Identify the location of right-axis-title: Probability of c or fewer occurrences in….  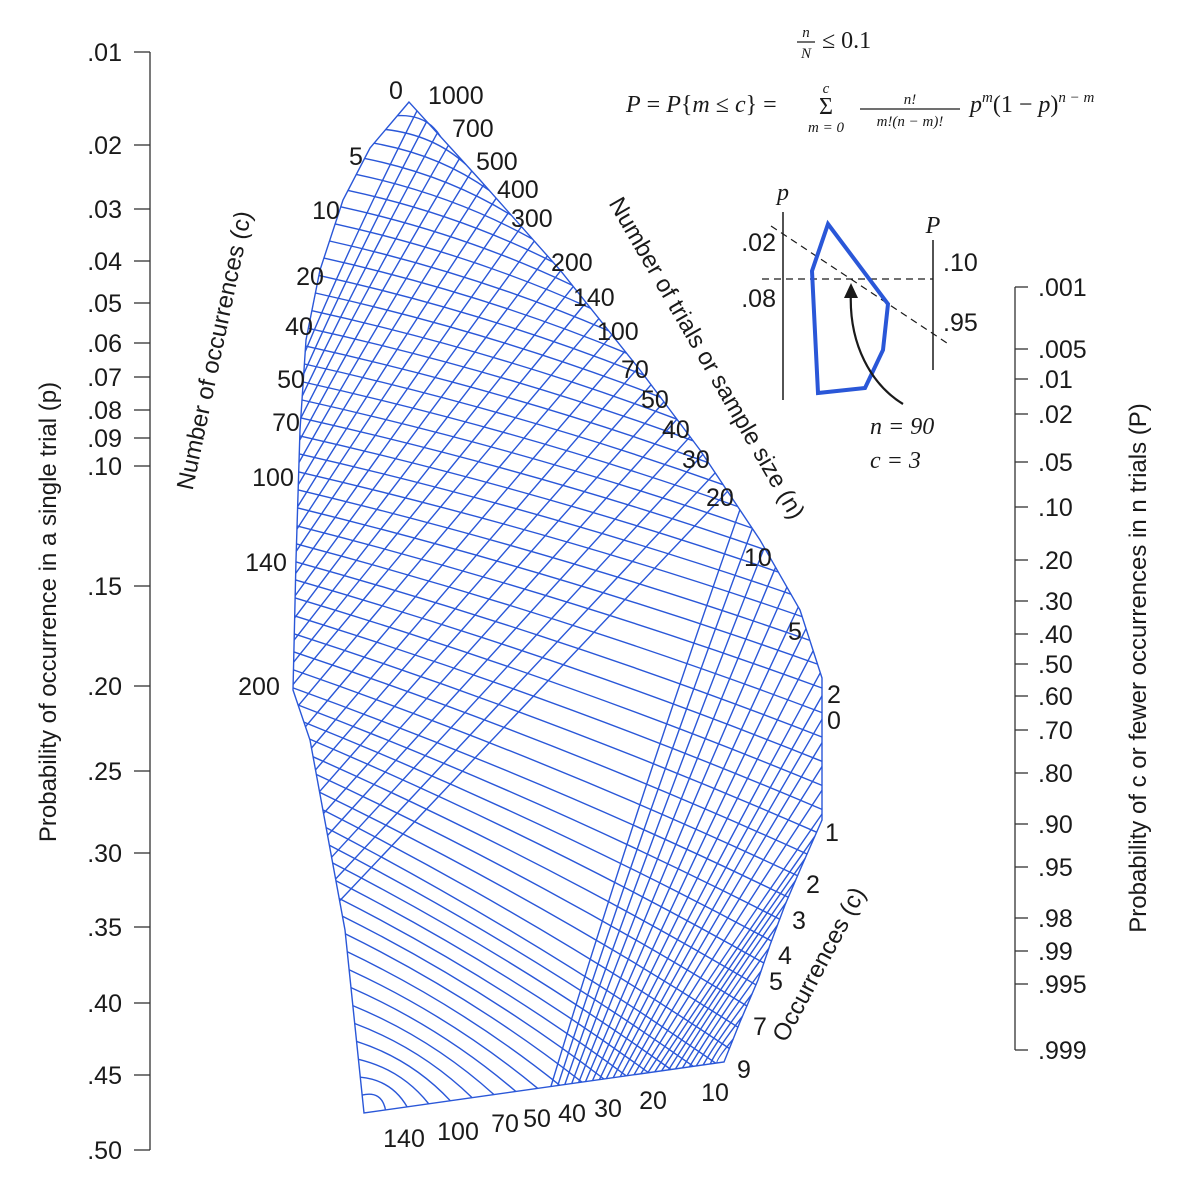
(1138, 668).